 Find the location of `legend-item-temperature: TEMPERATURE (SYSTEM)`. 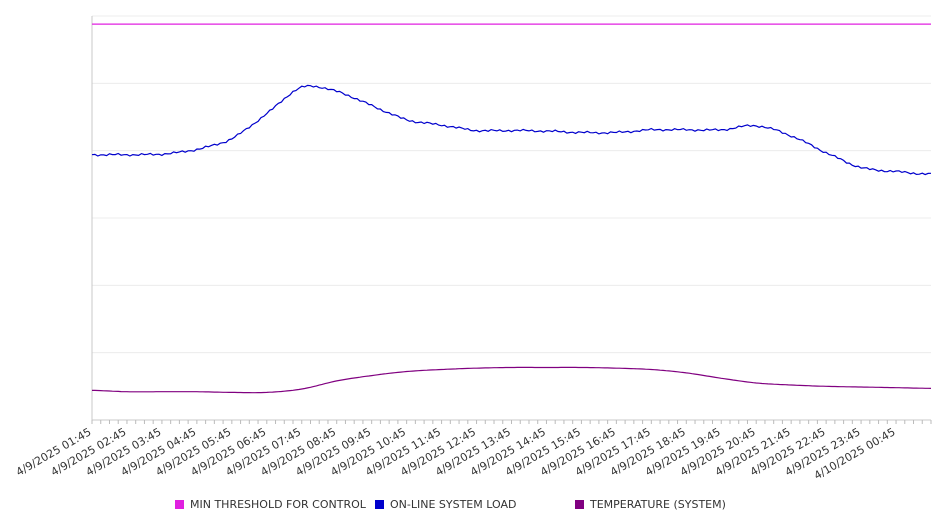

legend-item-temperature: TEMPERATURE (SYSTEM) is located at coordinates (650, 504).